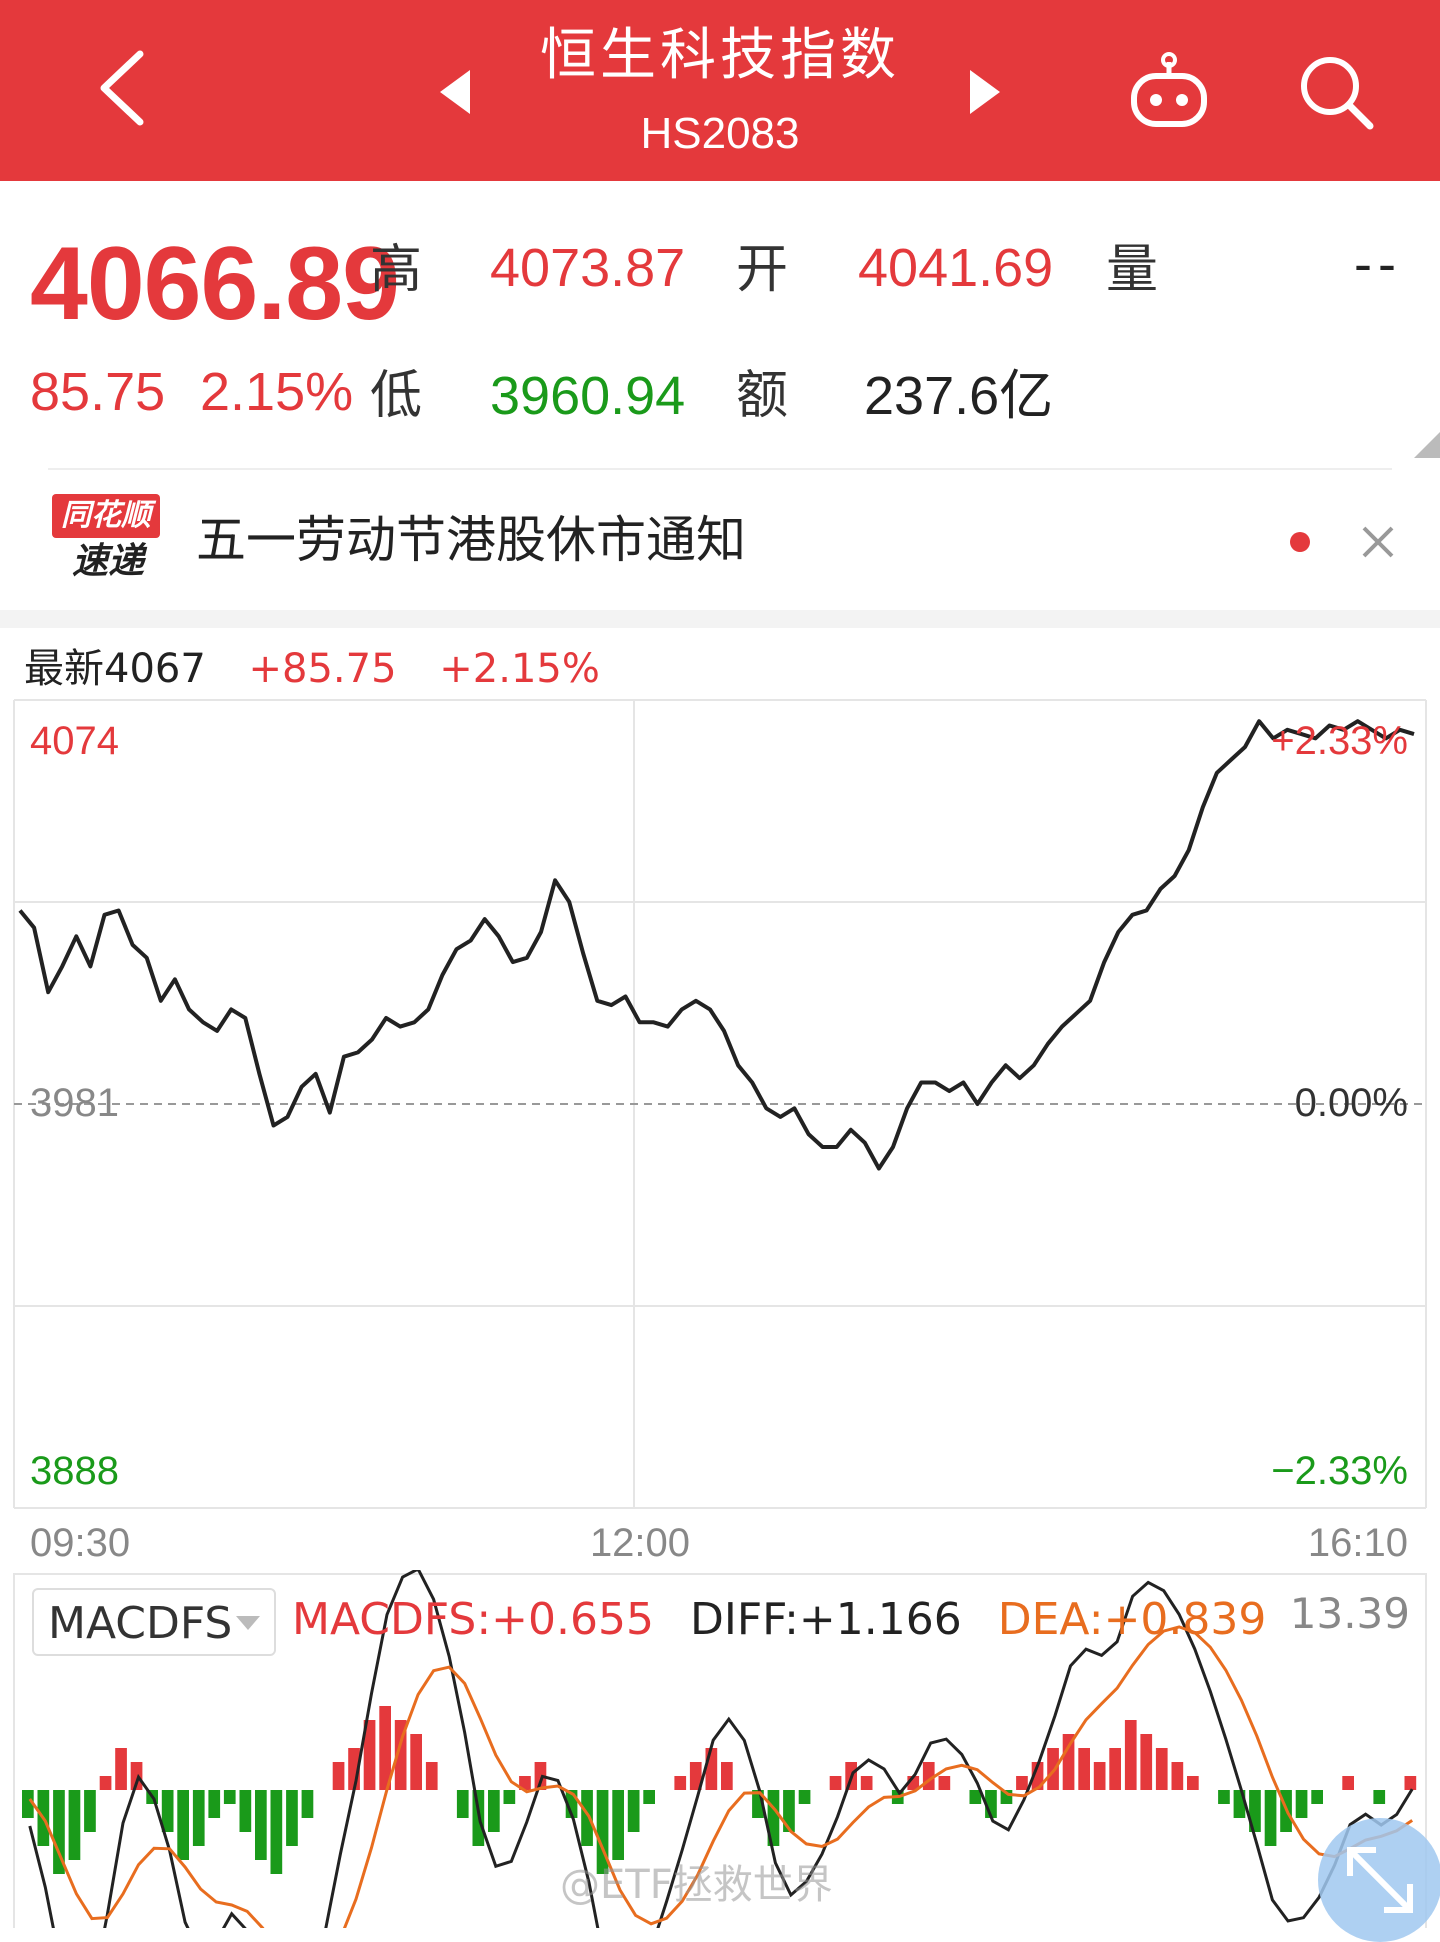  I want to click on macd-histogram, so click(719, 1790).